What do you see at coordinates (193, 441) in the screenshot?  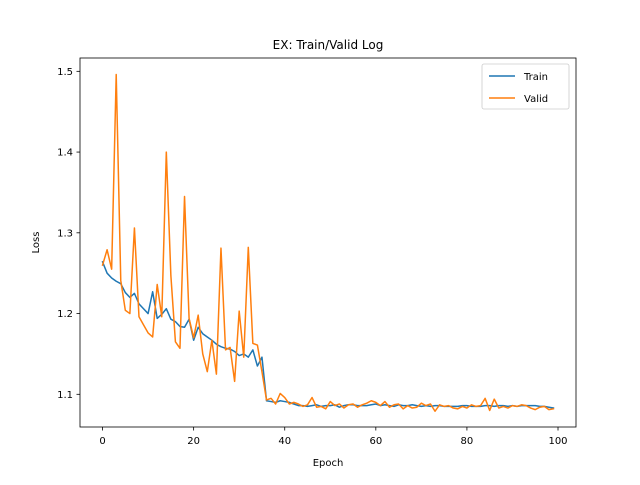 I see `x-tick-label: 20` at bounding box center [193, 441].